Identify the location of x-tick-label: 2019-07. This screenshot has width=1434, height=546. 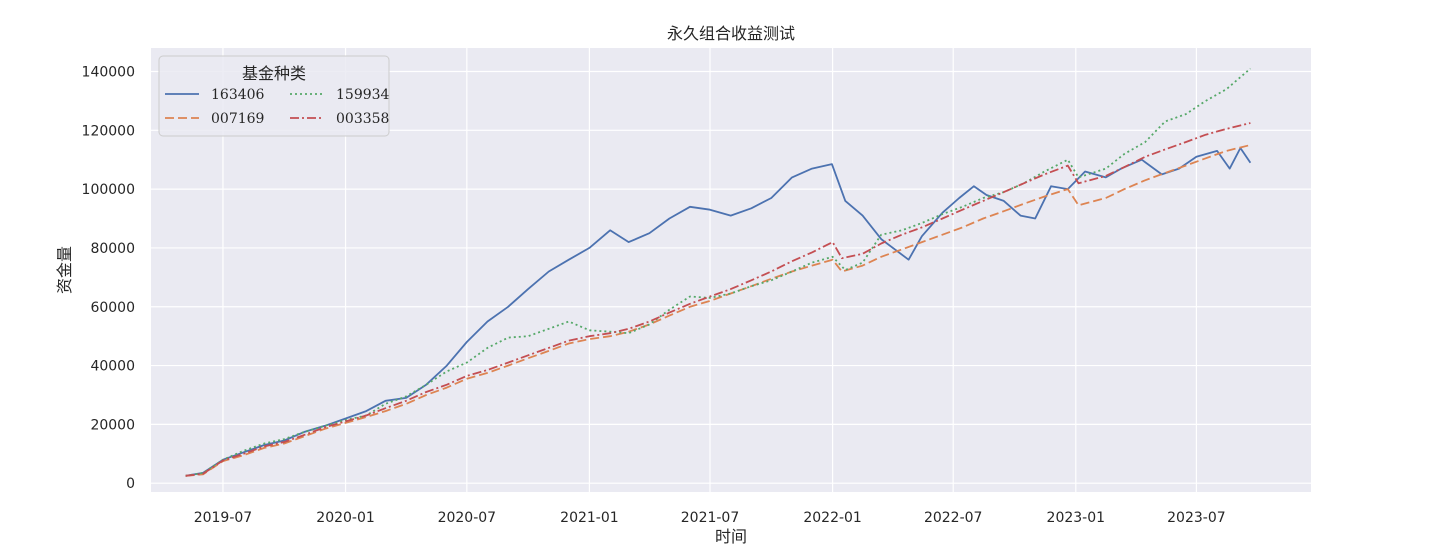
(223, 518).